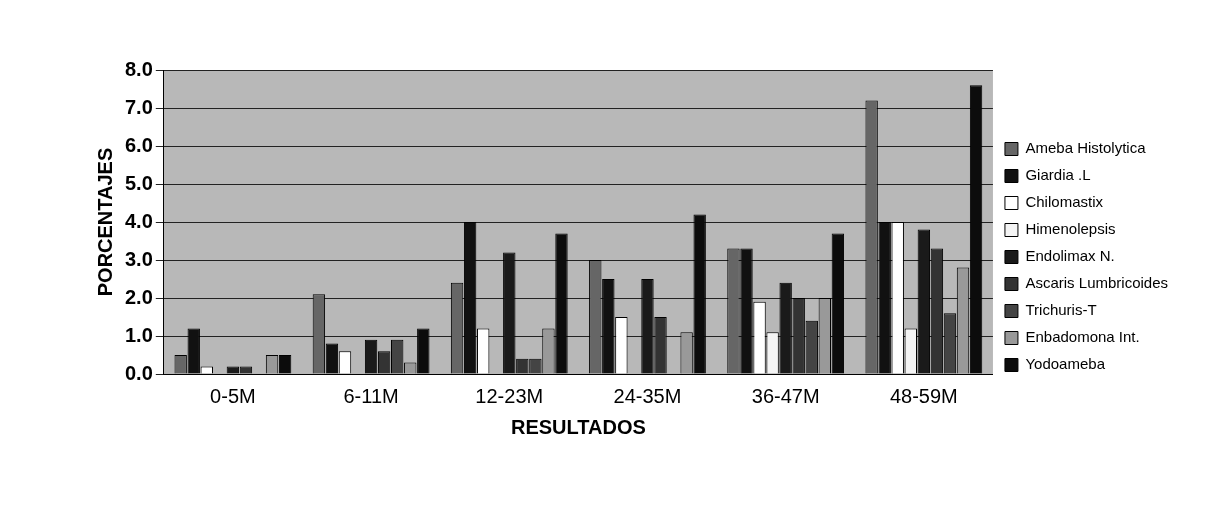 This screenshot has width=1208, height=524. Describe the element at coordinates (1070, 256) in the screenshot. I see `legend-label: Endolimax N.` at that location.